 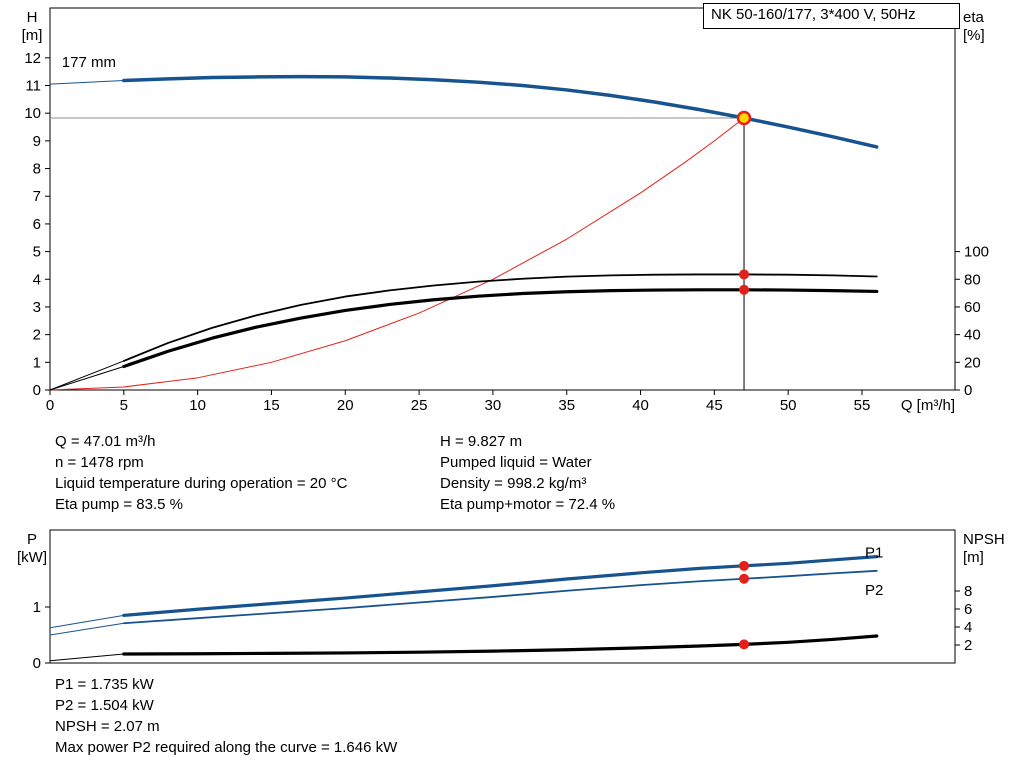 I want to click on p1-readout: P1 = 1.735 kW, so click(x=104, y=684).